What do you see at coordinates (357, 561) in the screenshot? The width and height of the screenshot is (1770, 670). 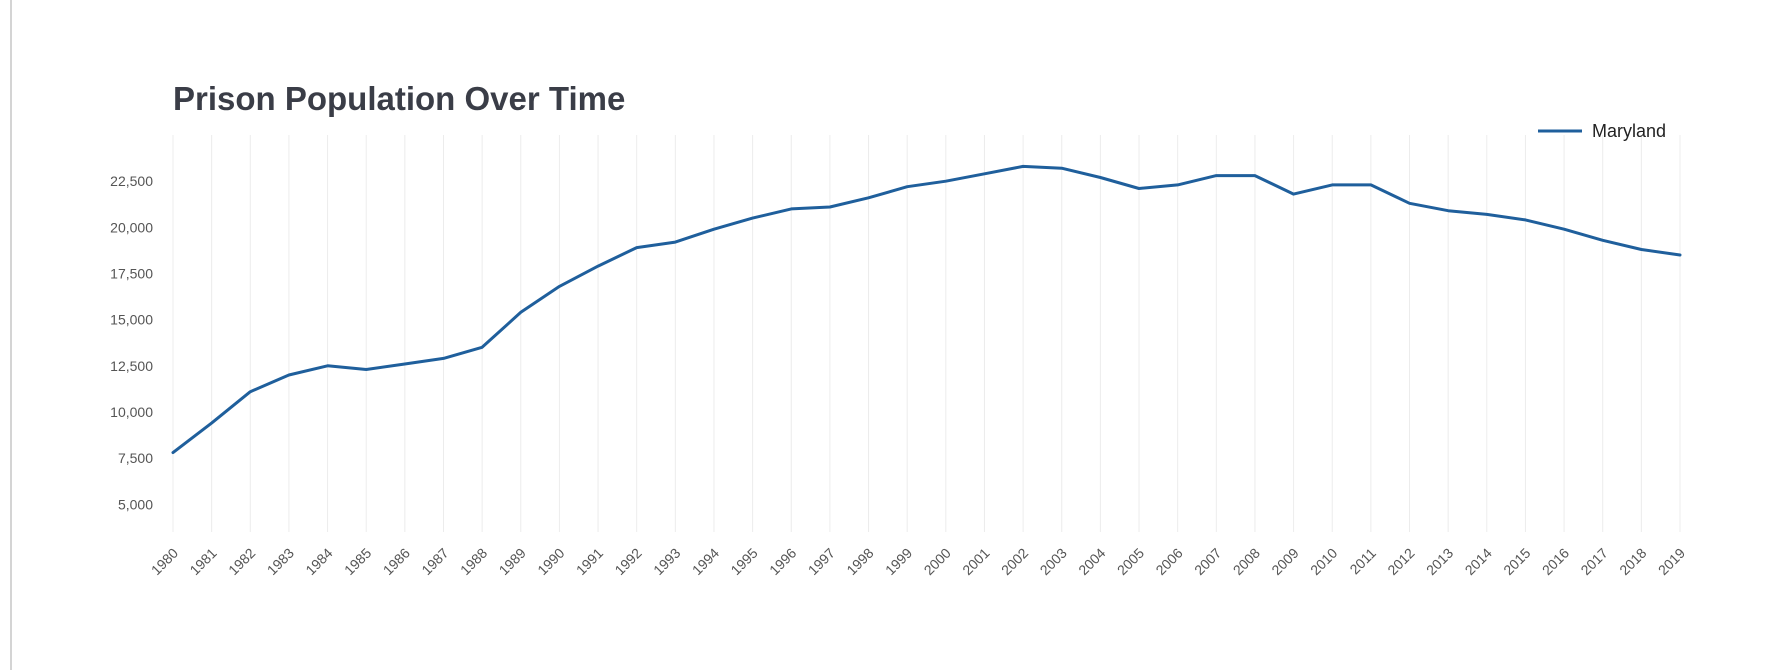 I see `x-tick-label: 1985` at bounding box center [357, 561].